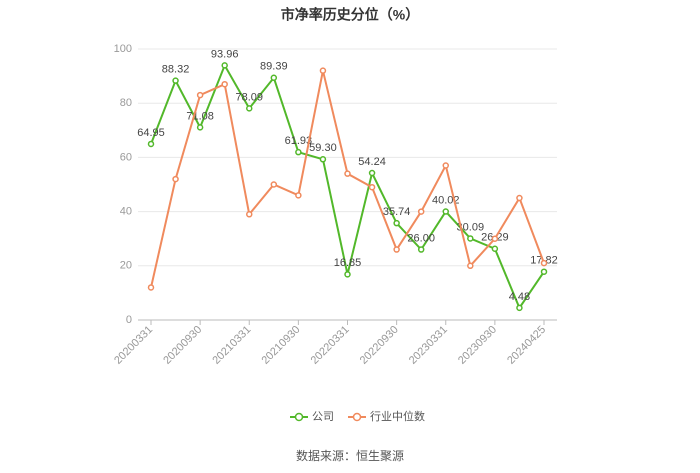  What do you see at coordinates (274, 67) in the screenshot?
I see `data-label: 89.39` at bounding box center [274, 67].